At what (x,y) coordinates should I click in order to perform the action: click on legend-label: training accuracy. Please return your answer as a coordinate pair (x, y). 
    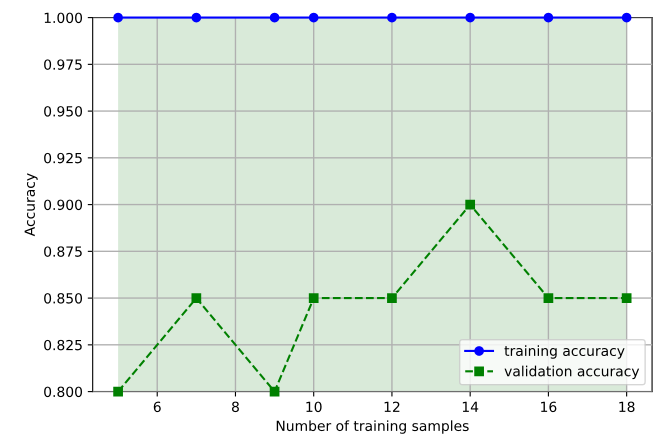
    Looking at the image, I should click on (564, 352).